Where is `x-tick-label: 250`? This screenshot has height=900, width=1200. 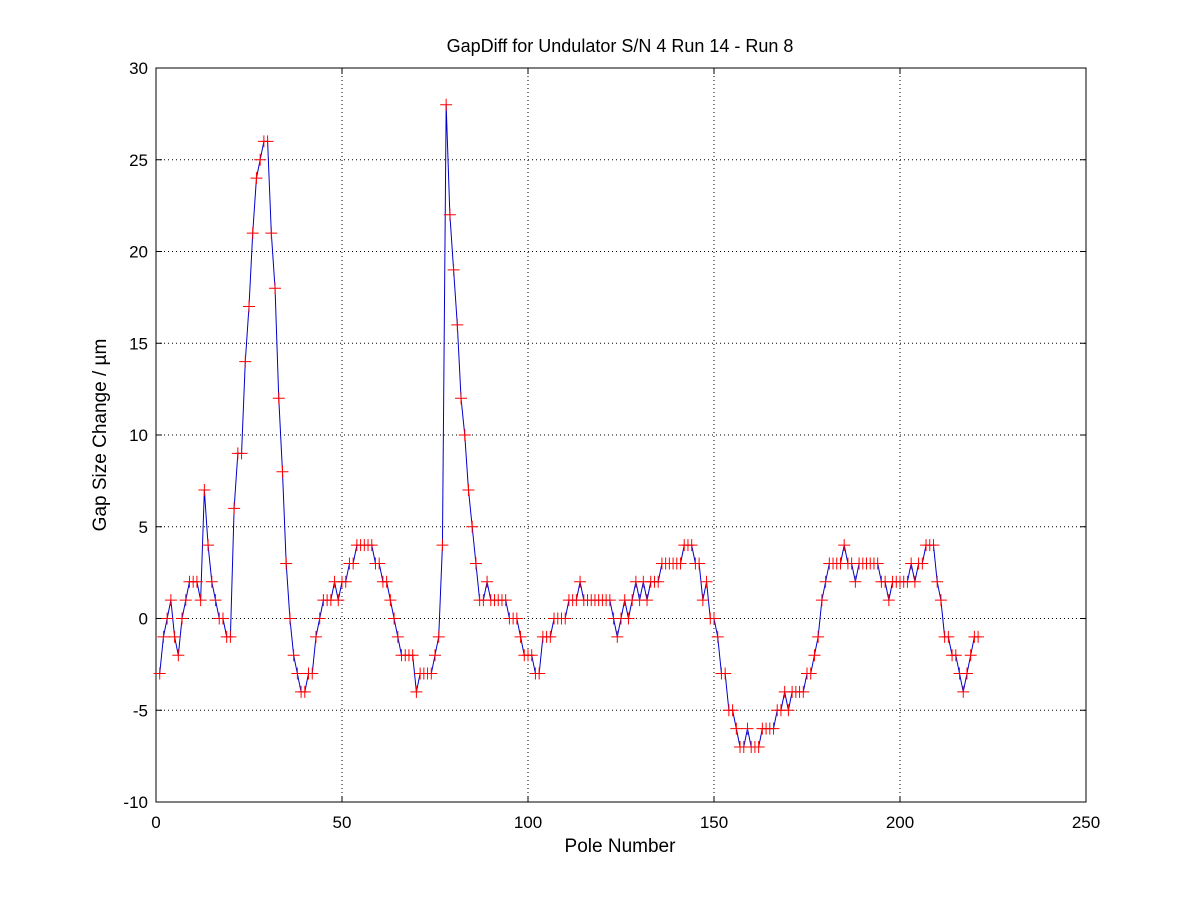 x-tick-label: 250 is located at coordinates (1086, 822).